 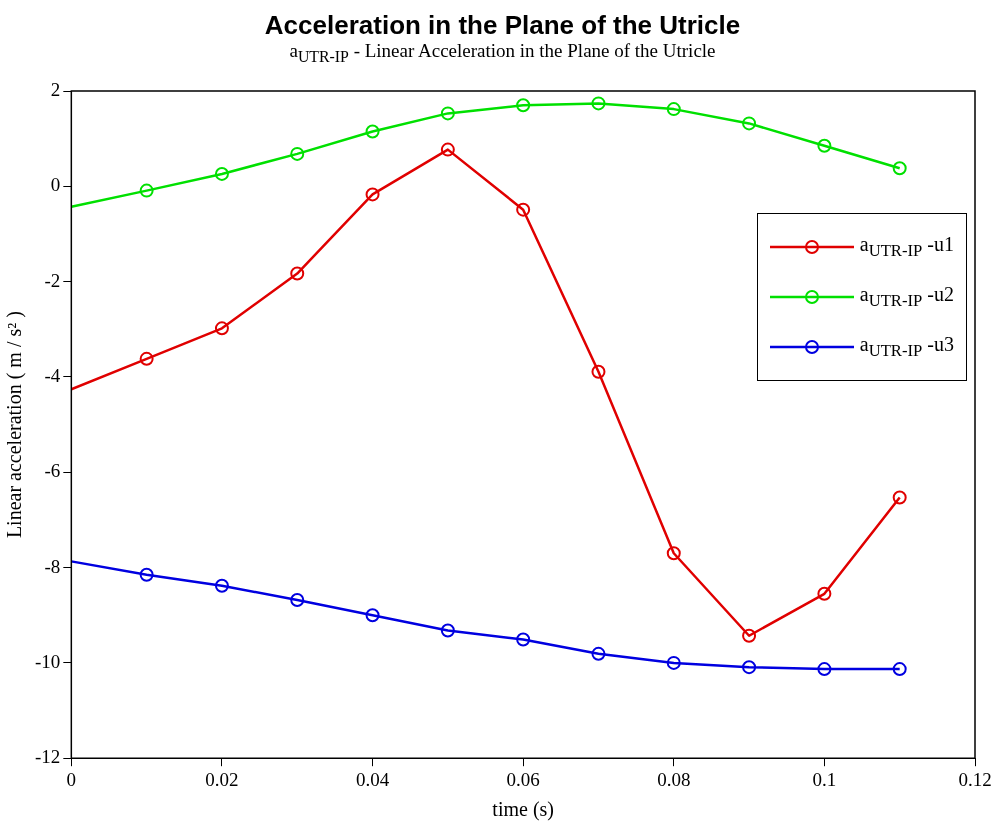 What do you see at coordinates (52, 375) in the screenshot?
I see `y-tick-label: -4` at bounding box center [52, 375].